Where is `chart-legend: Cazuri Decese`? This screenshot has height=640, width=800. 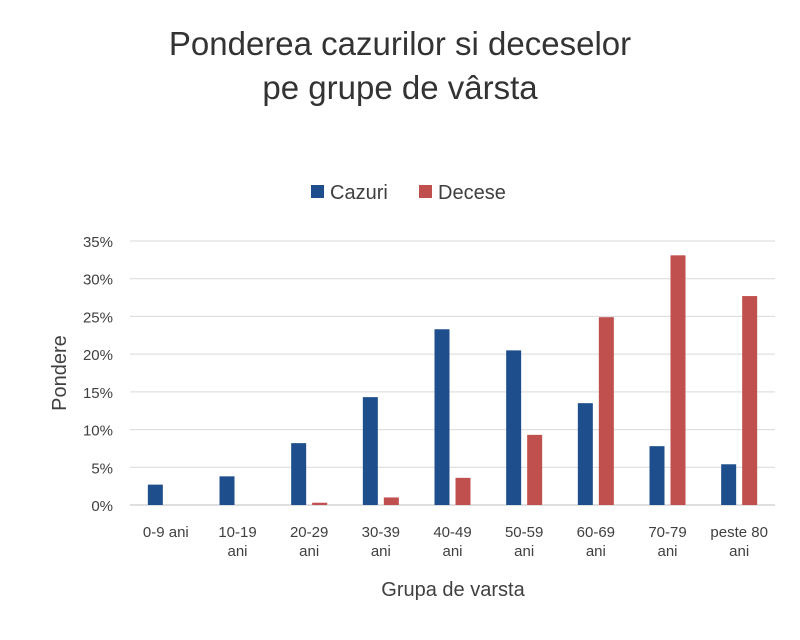
chart-legend: Cazuri Decese is located at coordinates (408, 193).